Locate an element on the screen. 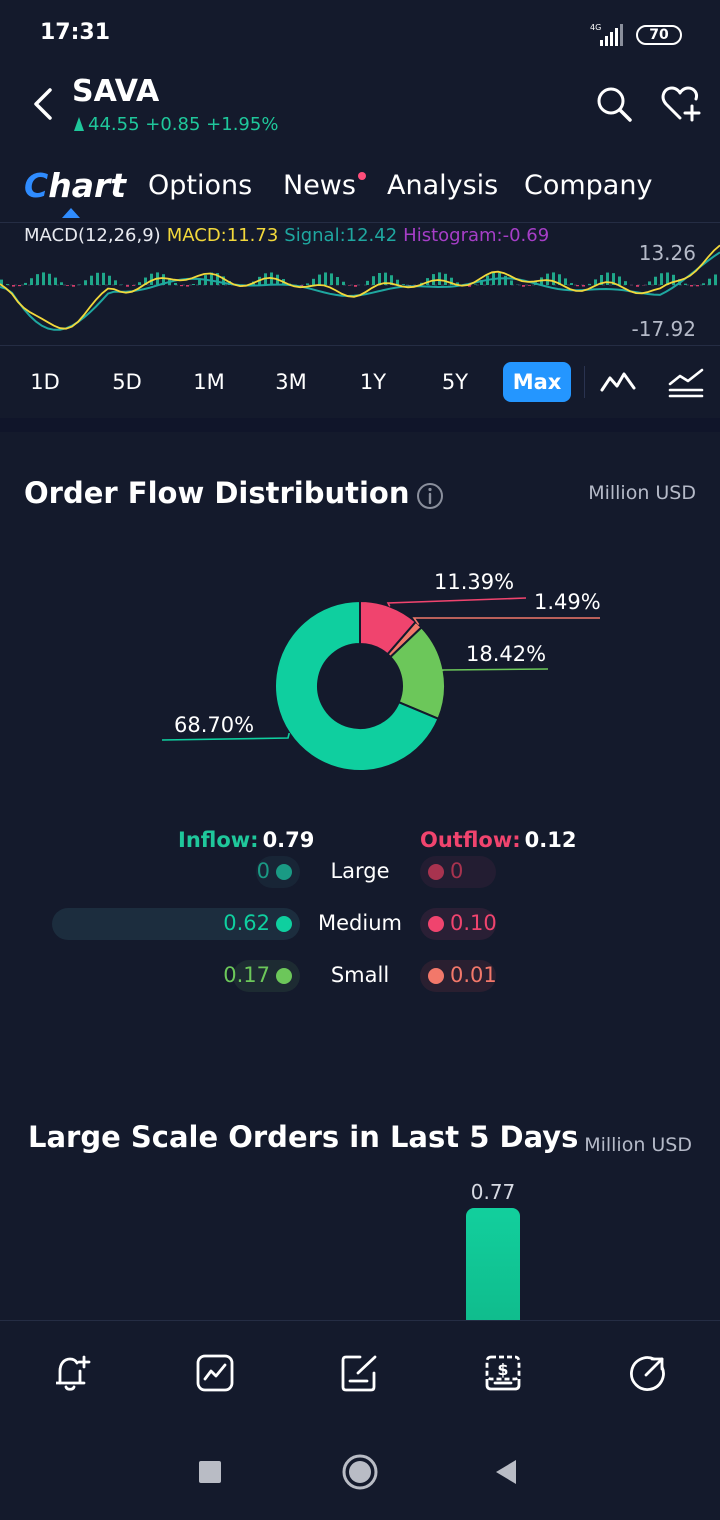 This screenshot has height=1520, width=720. period-selector: 1D 5D 1M 3M 1Y 5Y Max is located at coordinates (360, 382).